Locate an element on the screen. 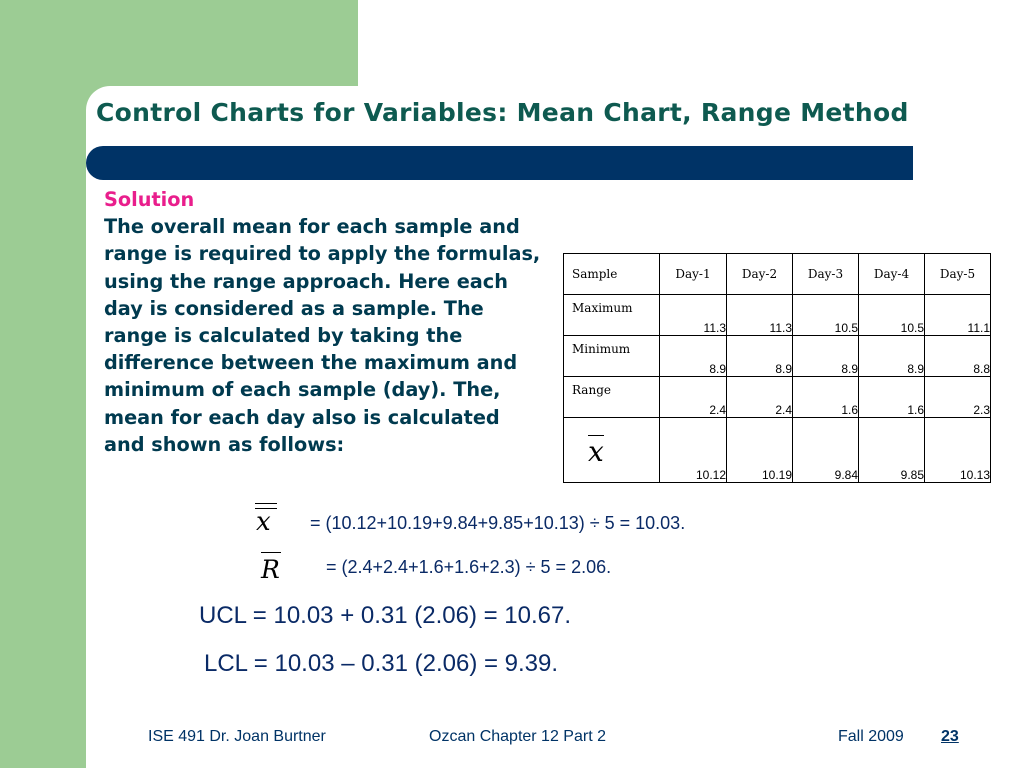  table-header-cell: Sample is located at coordinates (611, 274).